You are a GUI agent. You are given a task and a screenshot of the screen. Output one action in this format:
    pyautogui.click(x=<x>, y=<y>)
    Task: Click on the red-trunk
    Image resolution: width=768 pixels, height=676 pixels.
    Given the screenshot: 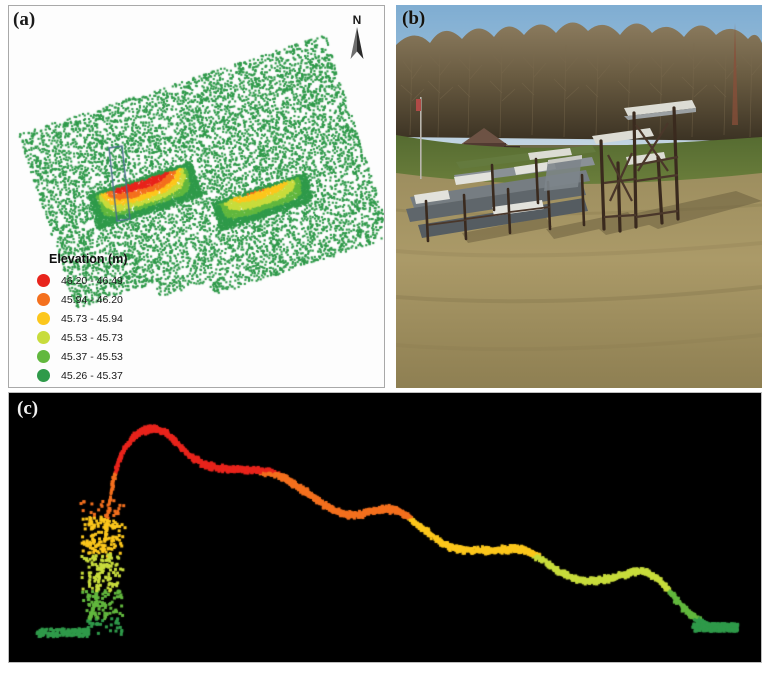 What is the action you would take?
    pyautogui.click(x=735, y=74)
    